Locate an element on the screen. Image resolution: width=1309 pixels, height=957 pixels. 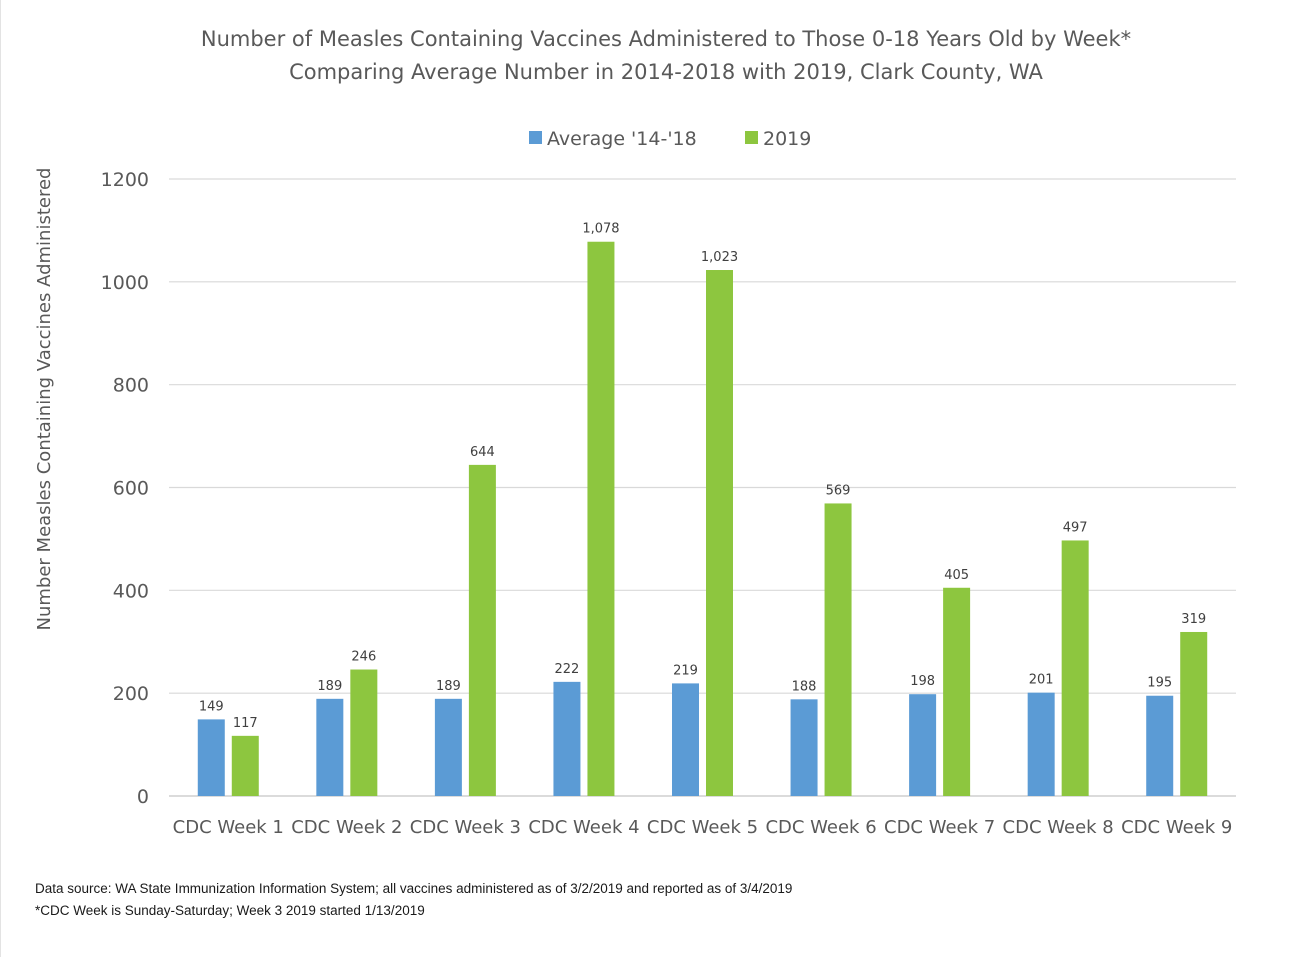
legend-label-2019: 2019 is located at coordinates (787, 139).